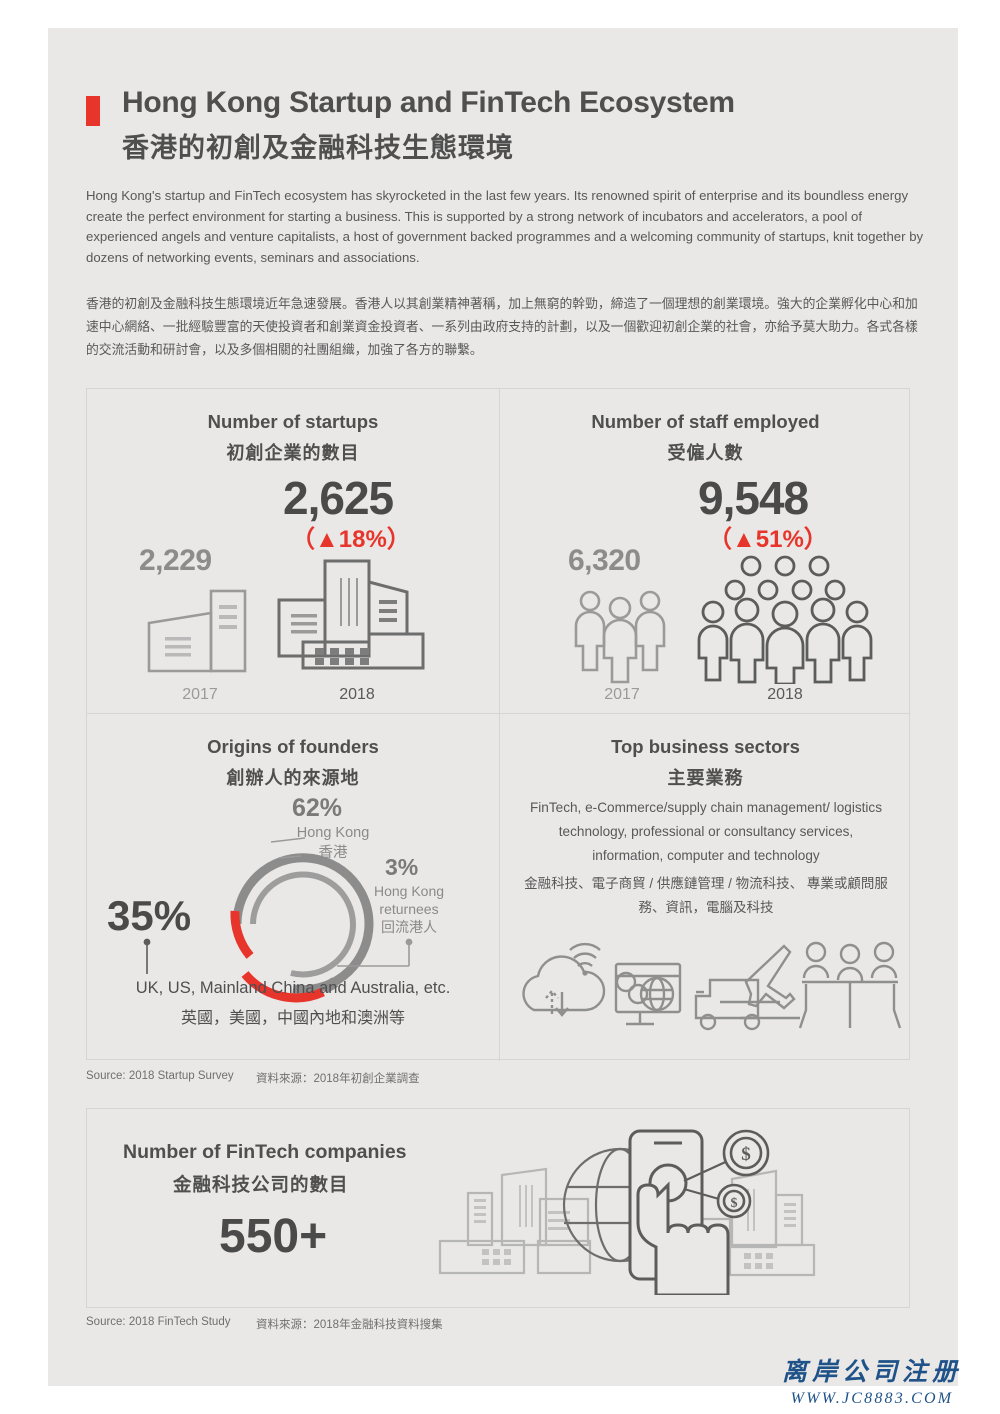  I want to click on founders-pct-overseas: 35%, so click(149, 915).